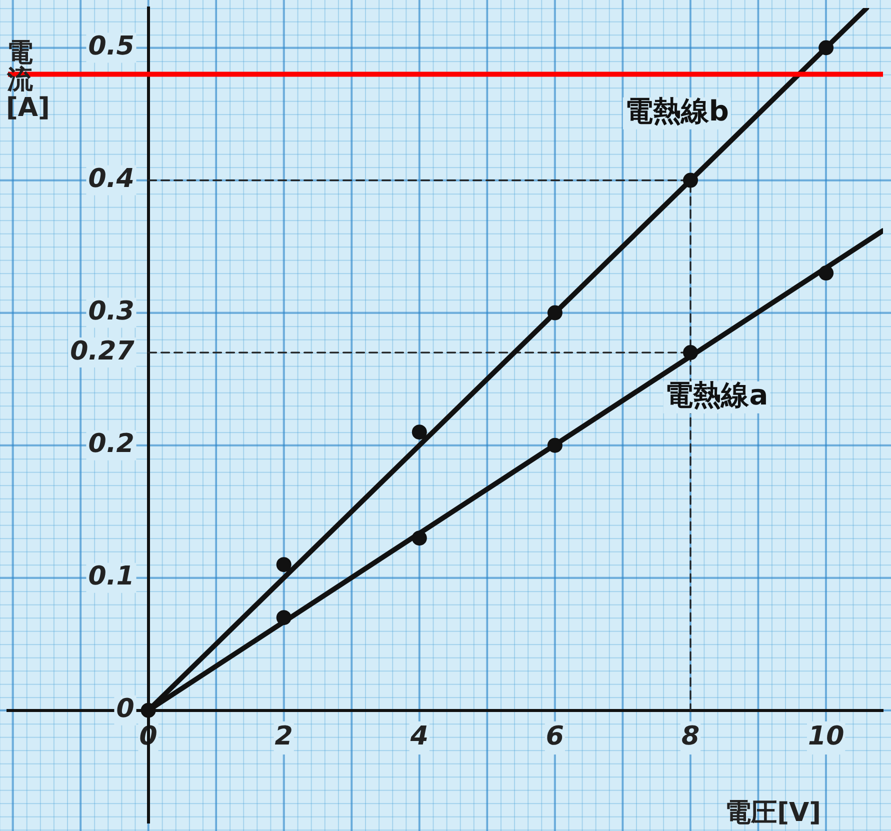 This screenshot has height=831, width=891. Describe the element at coordinates (125, 709) in the screenshot. I see `y-tick-label: 0` at that location.